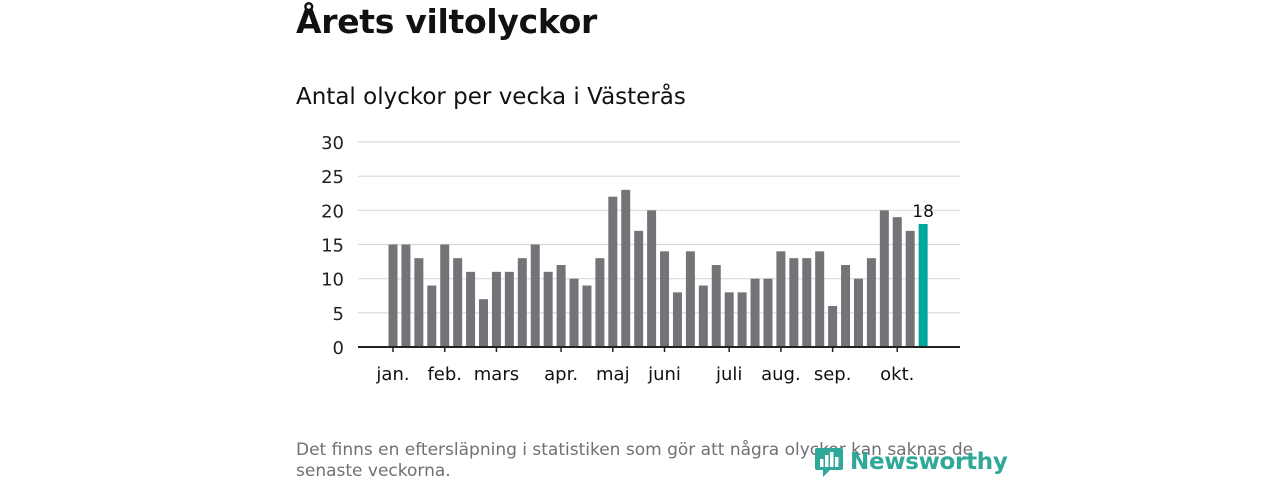 The width and height of the screenshot is (1280, 482). Describe the element at coordinates (833, 374) in the screenshot. I see `x-tick-label: sep.` at that location.